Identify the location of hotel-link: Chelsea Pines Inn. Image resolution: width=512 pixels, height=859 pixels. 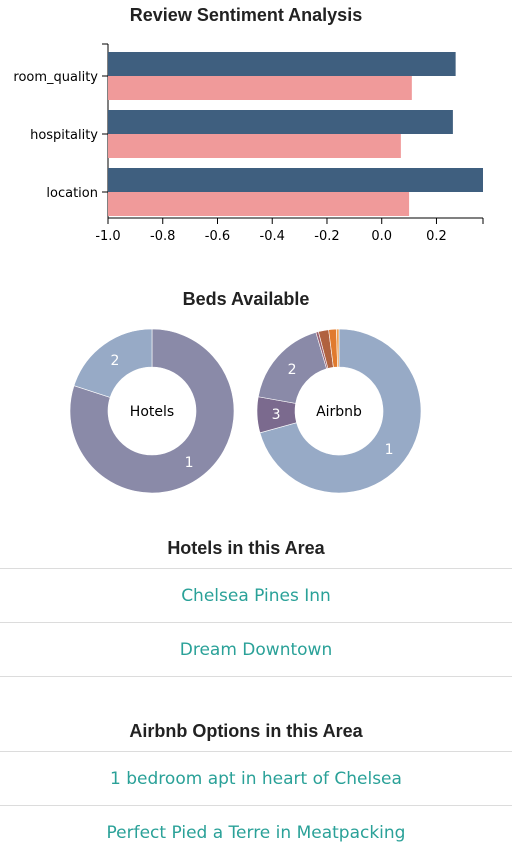
(256, 595).